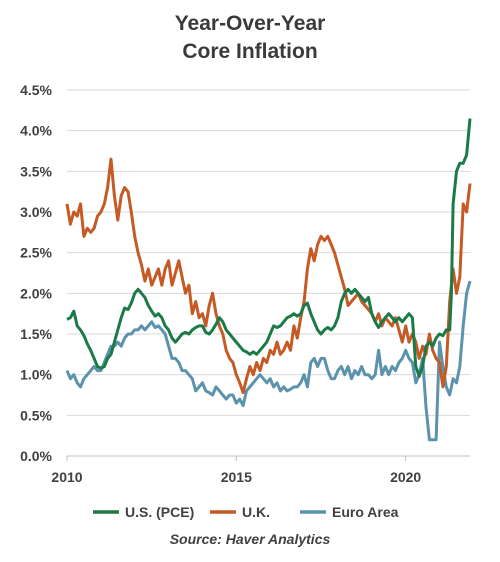  I want to click on y-tick-label: 2.5%, so click(36, 253).